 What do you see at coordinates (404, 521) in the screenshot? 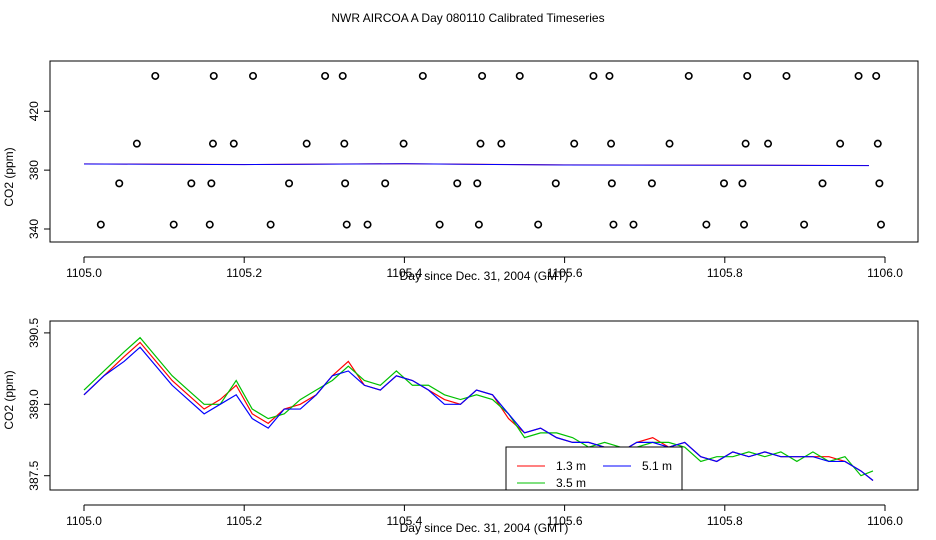
I see `bottom-x-tick-label: 1105.4` at bounding box center [404, 521].